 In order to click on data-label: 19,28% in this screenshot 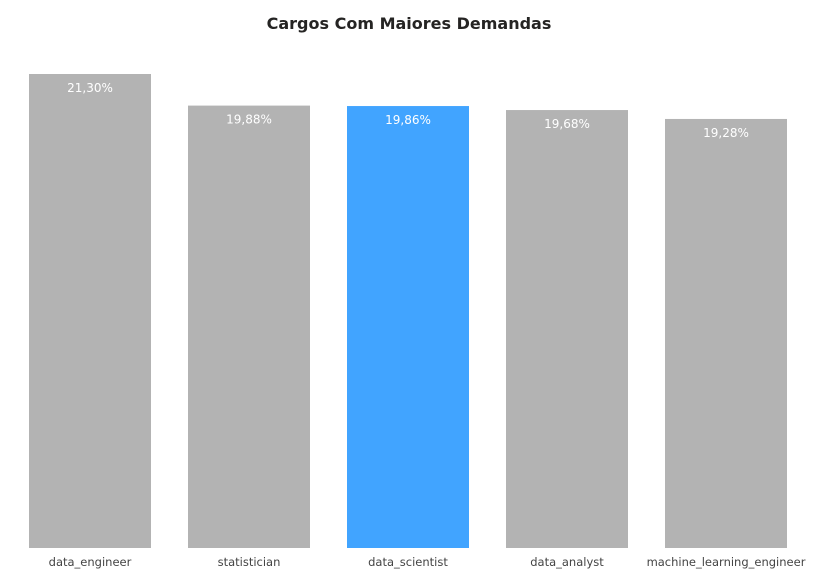, I will do `click(726, 133)`.